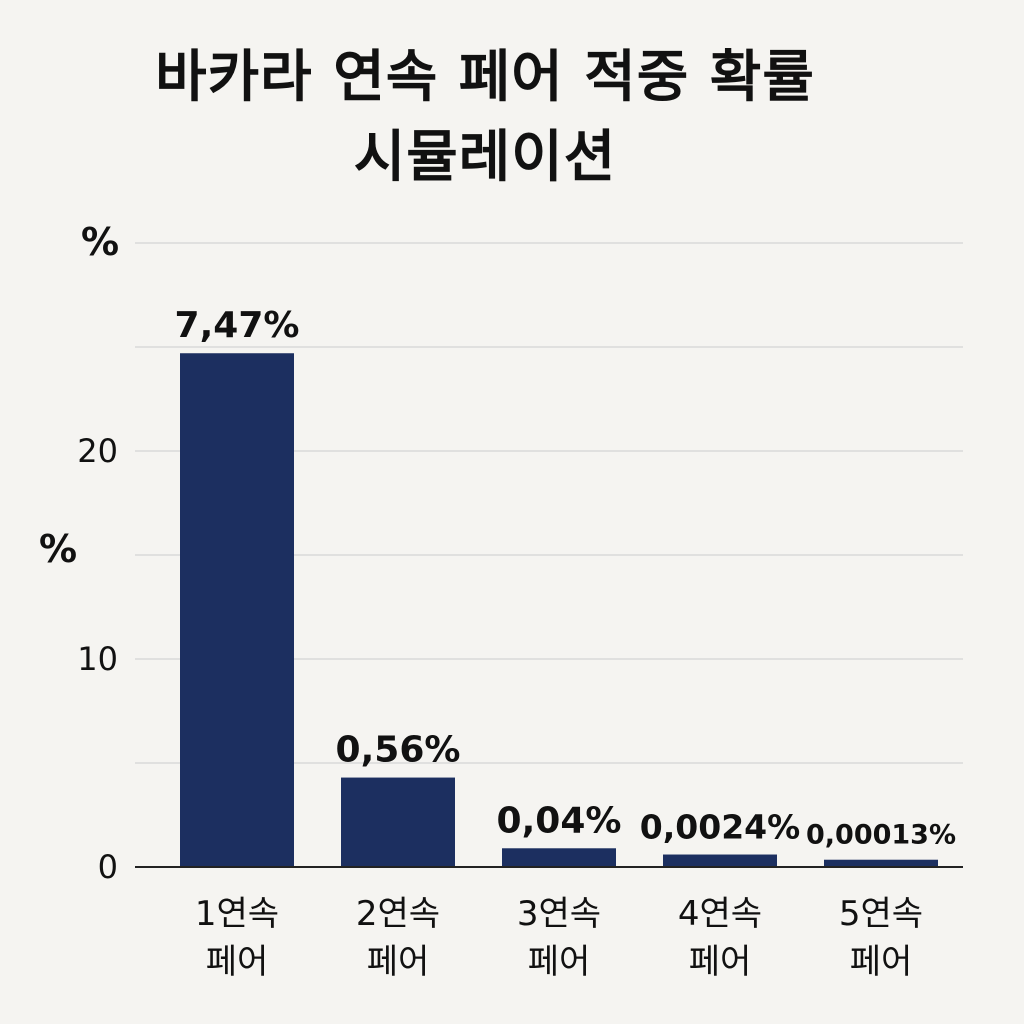 Image resolution: width=1024 pixels, height=1024 pixels. I want to click on data-label: 0,56%, so click(398, 750).